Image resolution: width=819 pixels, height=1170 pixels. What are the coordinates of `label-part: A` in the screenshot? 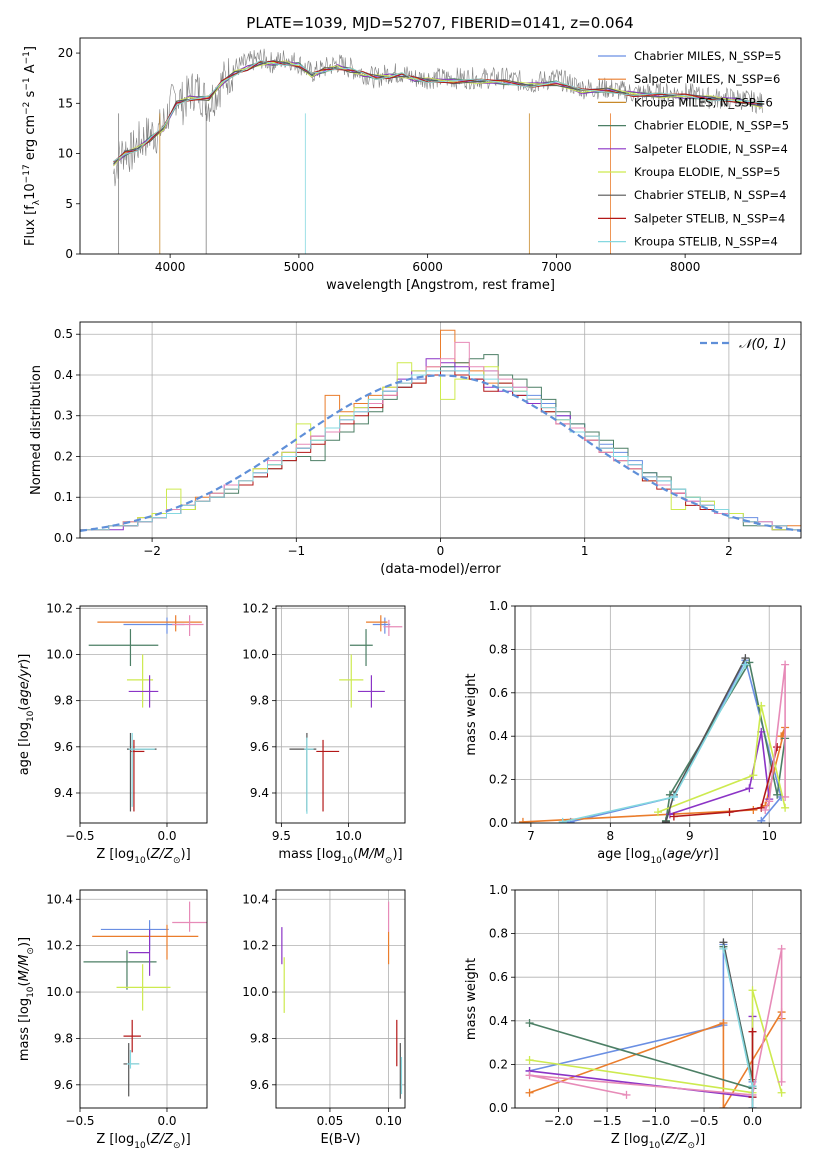 It's located at (30, 70).